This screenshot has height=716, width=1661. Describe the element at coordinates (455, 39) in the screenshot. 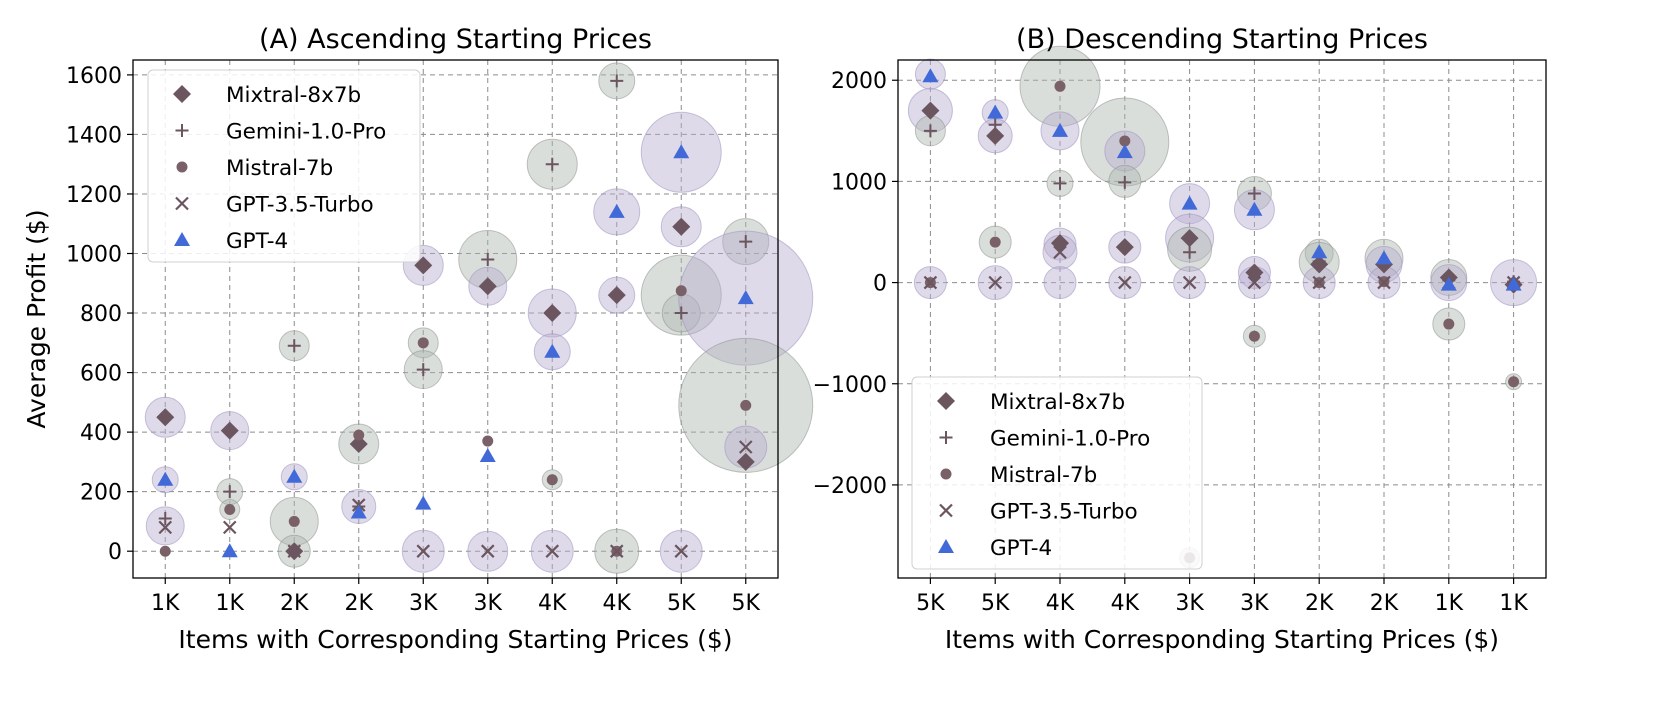

I see `chart-title: (A) Ascending Starting Prices` at that location.